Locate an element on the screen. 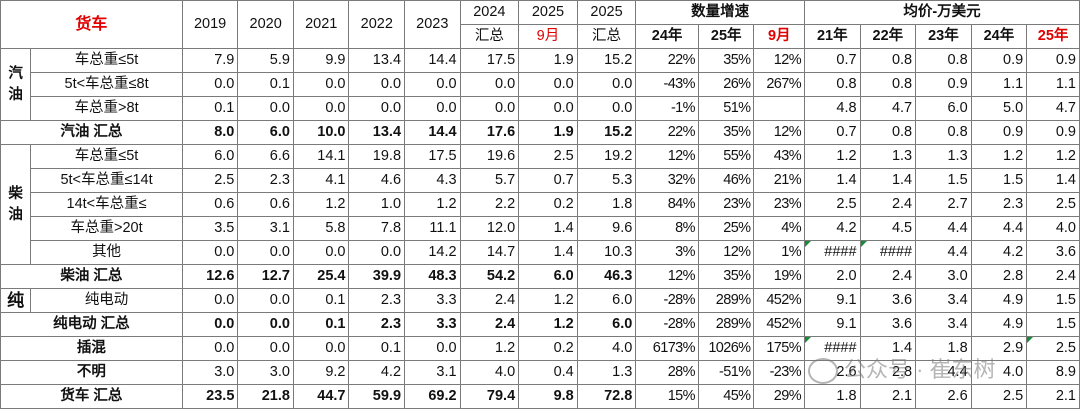  growth-cell: 55% is located at coordinates (726, 156).